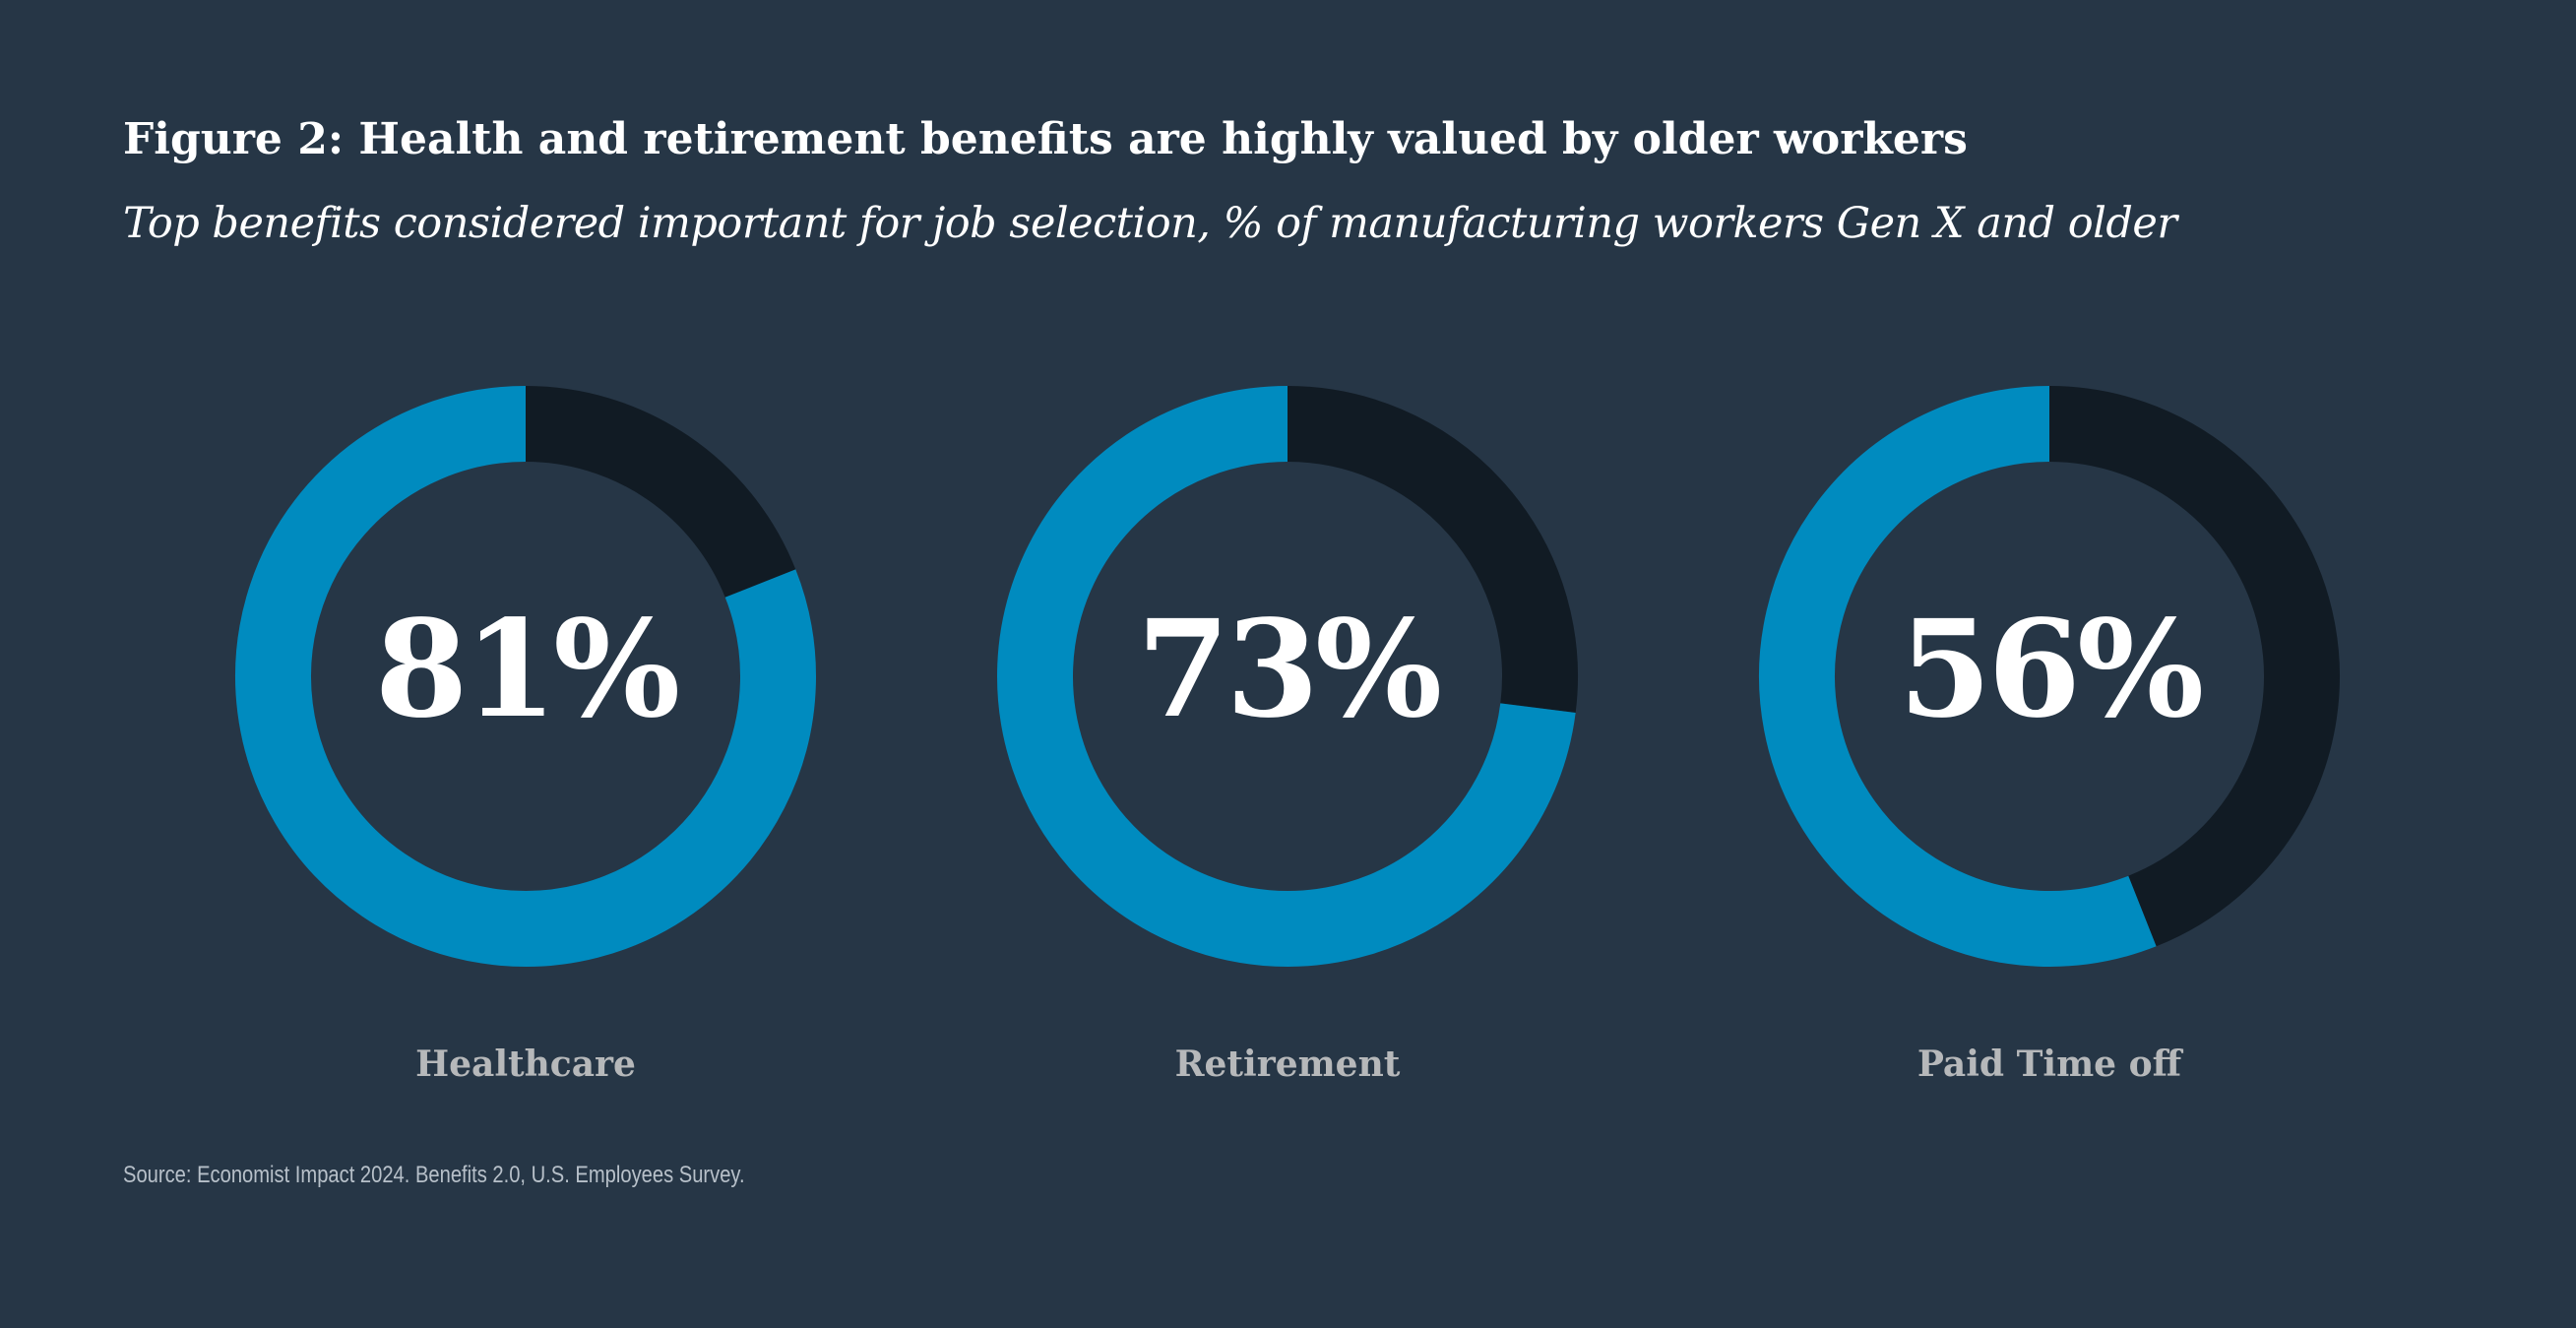 This screenshot has height=1328, width=2576. Describe the element at coordinates (2050, 1064) in the screenshot. I see `category-label-paid-time-off: Paid Time off` at that location.